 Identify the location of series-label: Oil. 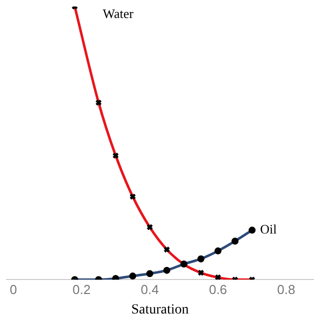
(269, 229).